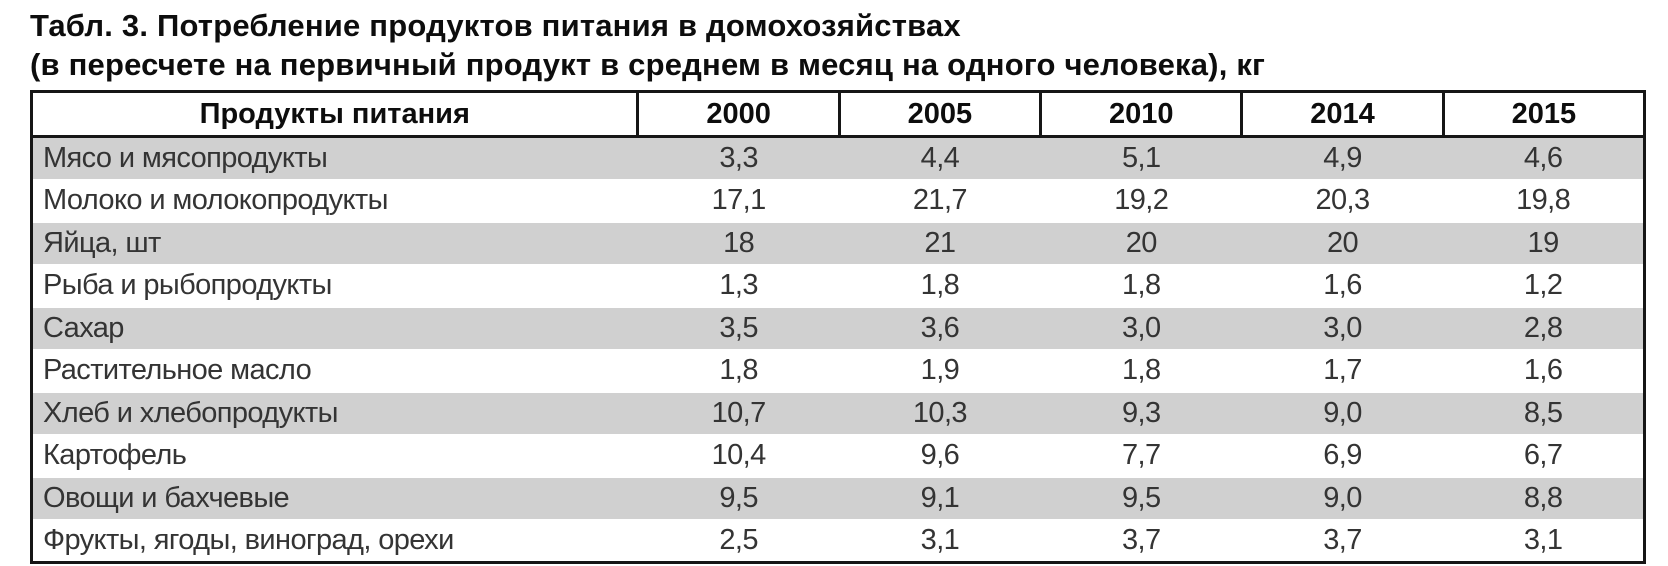 The width and height of the screenshot is (1668, 566). What do you see at coordinates (1343, 114) in the screenshot?
I see `column-header-year-4: 2014` at bounding box center [1343, 114].